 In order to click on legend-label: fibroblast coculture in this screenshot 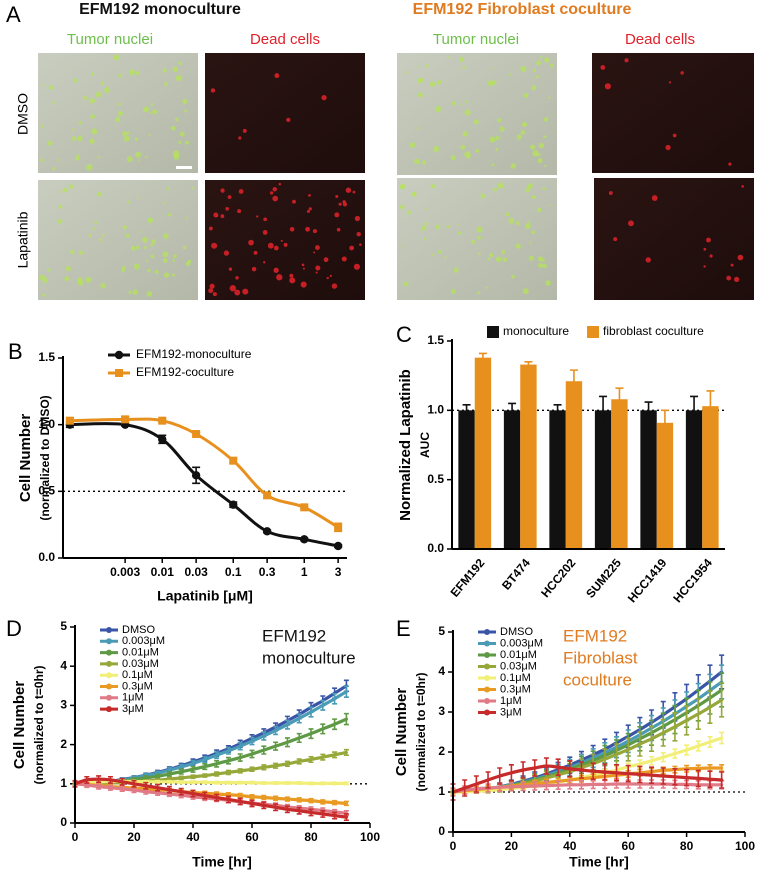, I will do `click(653, 331)`.